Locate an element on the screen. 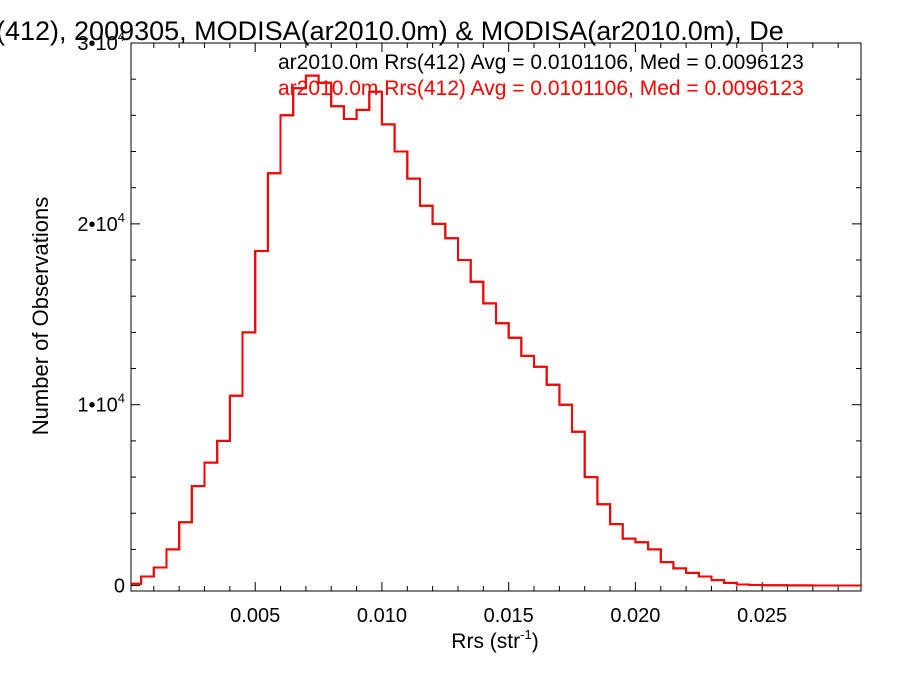 Image resolution: width=900 pixels, height=675 pixels. x-axis-label: Rrs (str-1) is located at coordinates (494, 640).